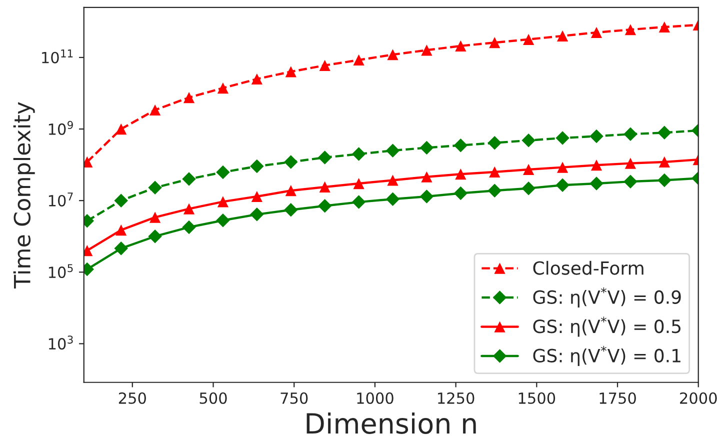  What do you see at coordinates (60, 343) in the screenshot?
I see `y-tick-label: 10$^{3}$` at bounding box center [60, 343].